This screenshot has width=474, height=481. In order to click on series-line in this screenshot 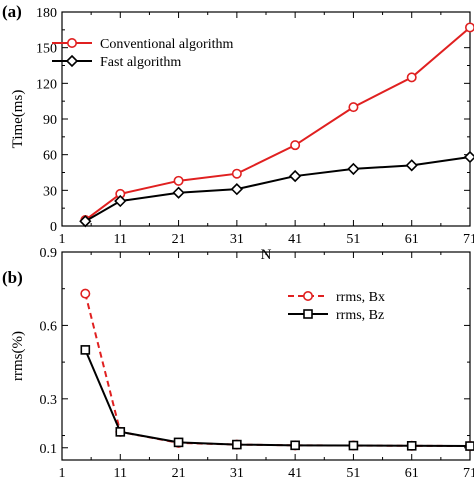, I will do `click(277, 189)`.